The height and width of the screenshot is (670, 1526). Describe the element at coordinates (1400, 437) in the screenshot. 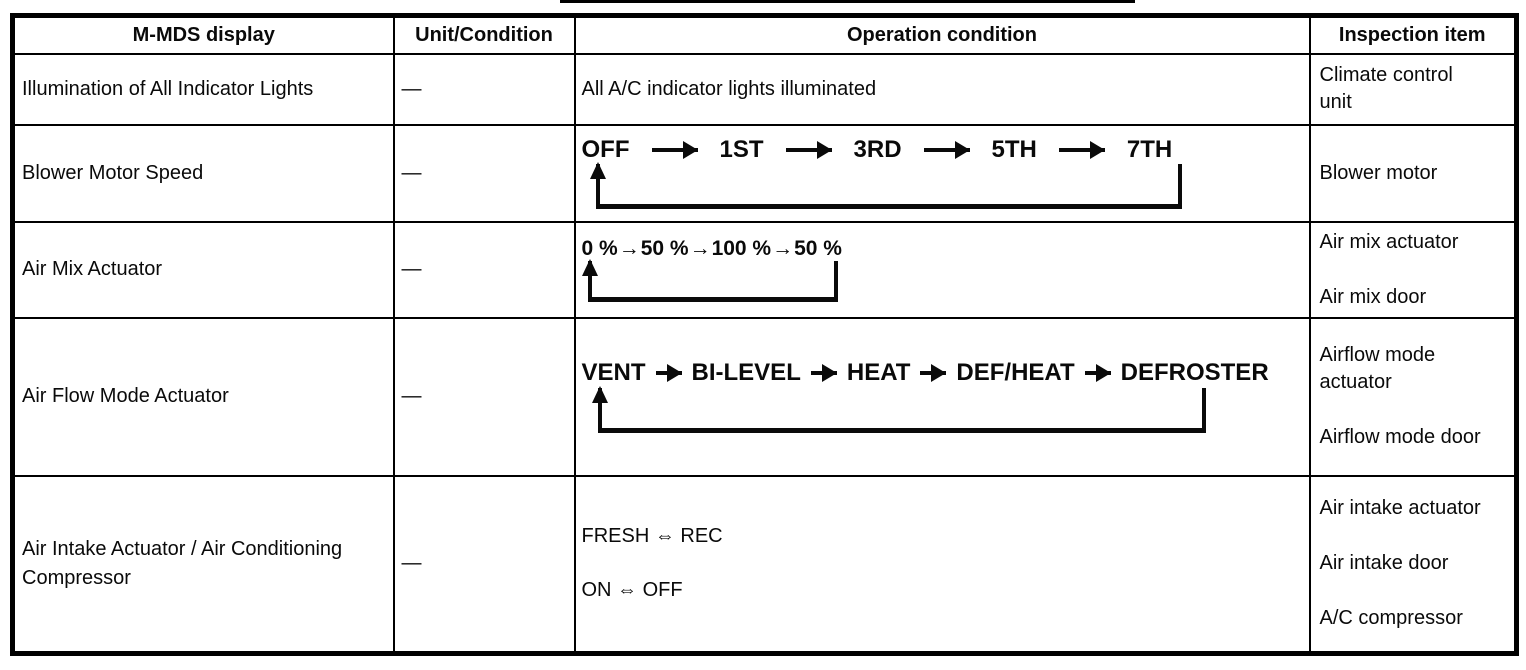

I see `inspection-item-text: Airflow mode door` at that location.